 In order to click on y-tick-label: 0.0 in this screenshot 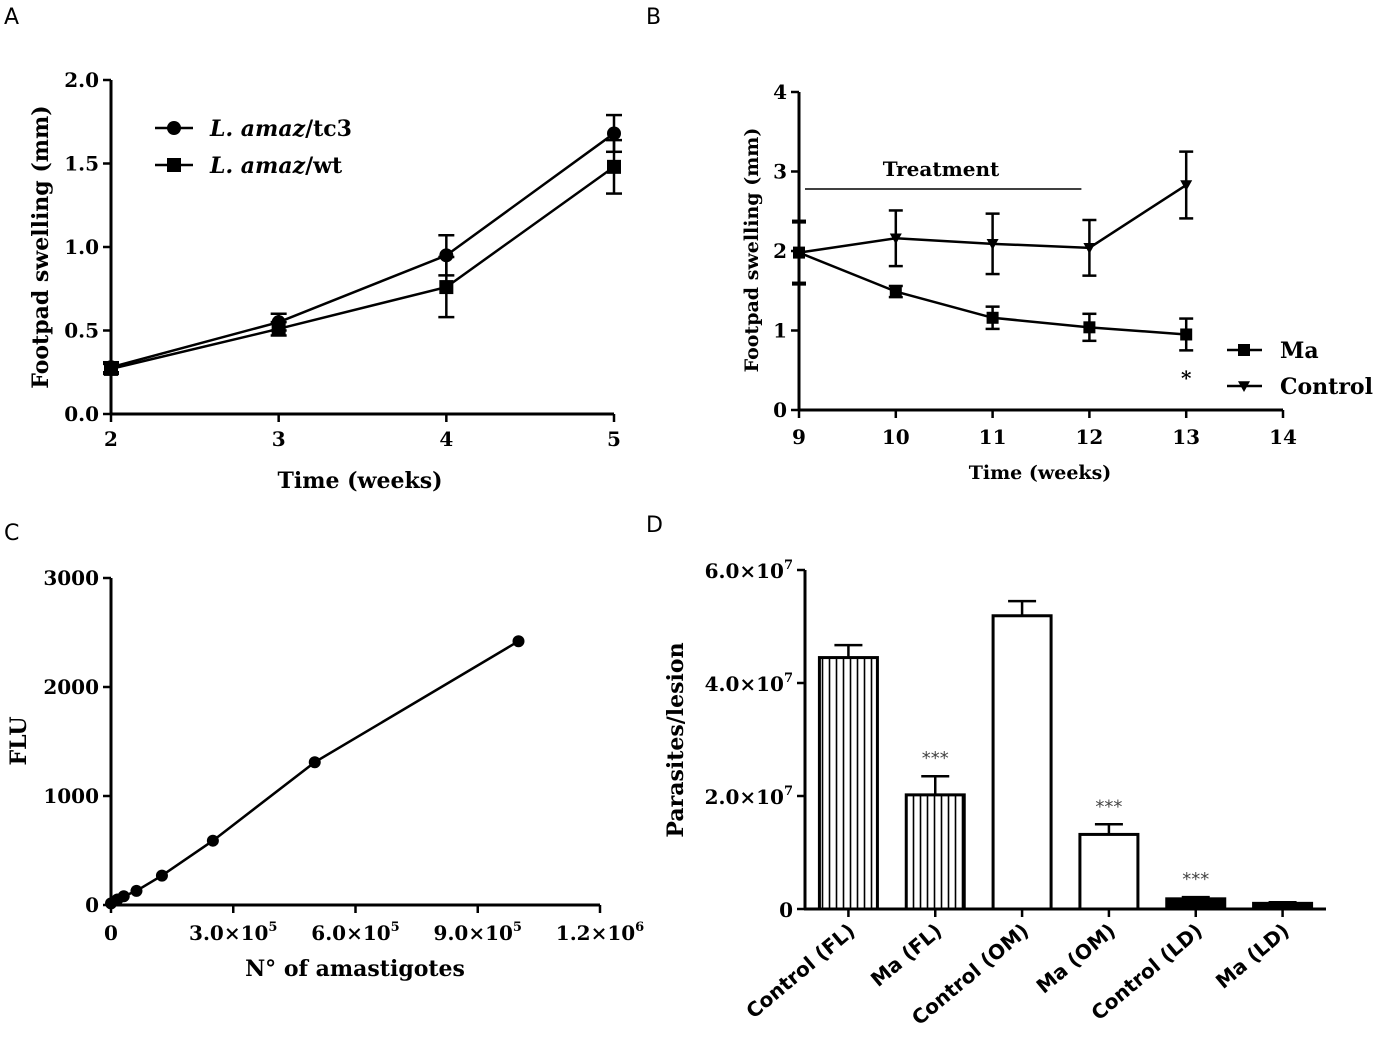, I will do `click(81, 414)`.